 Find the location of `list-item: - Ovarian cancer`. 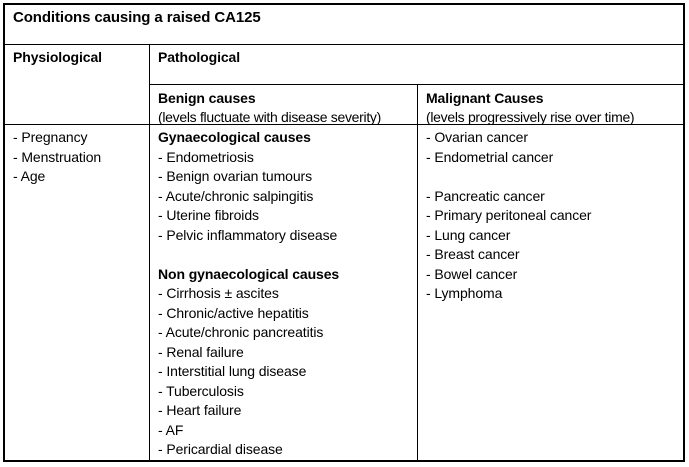

list-item: - Ovarian cancer is located at coordinates (477, 137).